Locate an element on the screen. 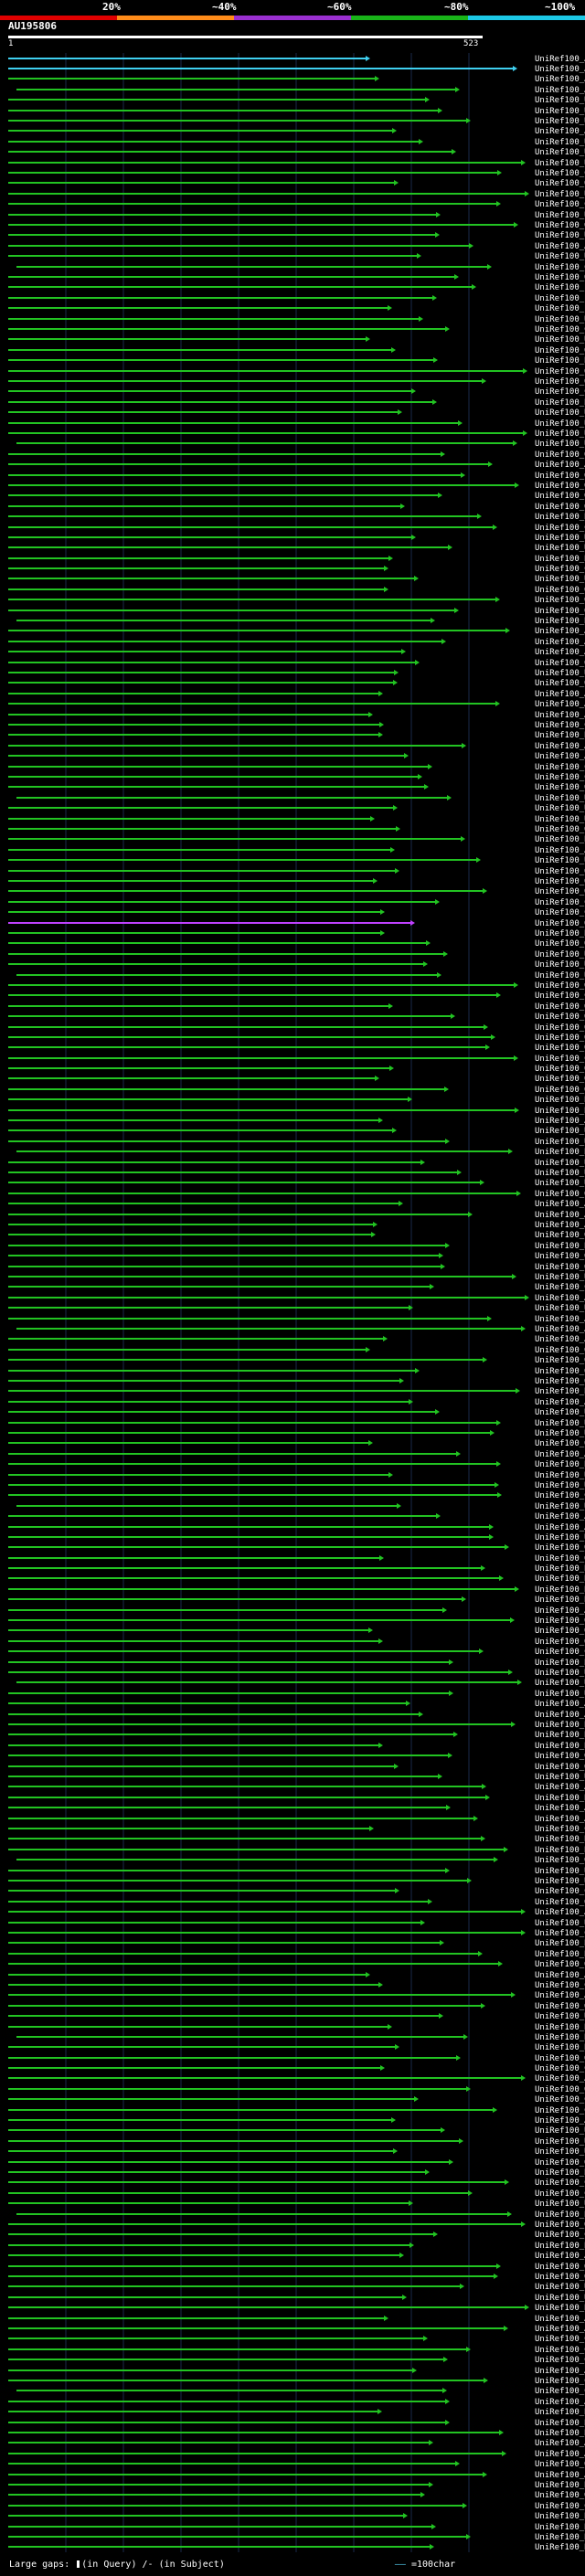 The width and height of the screenshot is (585, 2576). hit-label: UniRef100_Q9H221-2 is located at coordinates (560, 371).